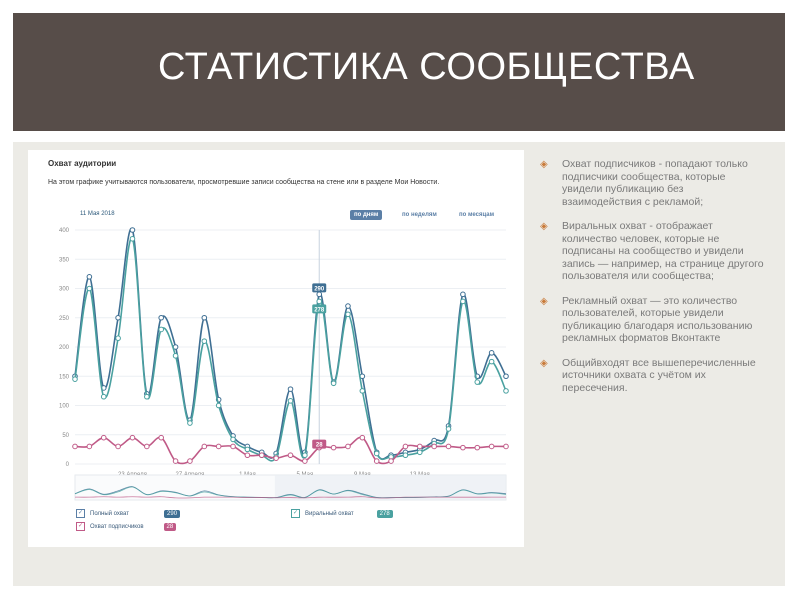  I want to click on legend-item-viral-reach: ✓ Виральный охват 278, so click(342, 513).